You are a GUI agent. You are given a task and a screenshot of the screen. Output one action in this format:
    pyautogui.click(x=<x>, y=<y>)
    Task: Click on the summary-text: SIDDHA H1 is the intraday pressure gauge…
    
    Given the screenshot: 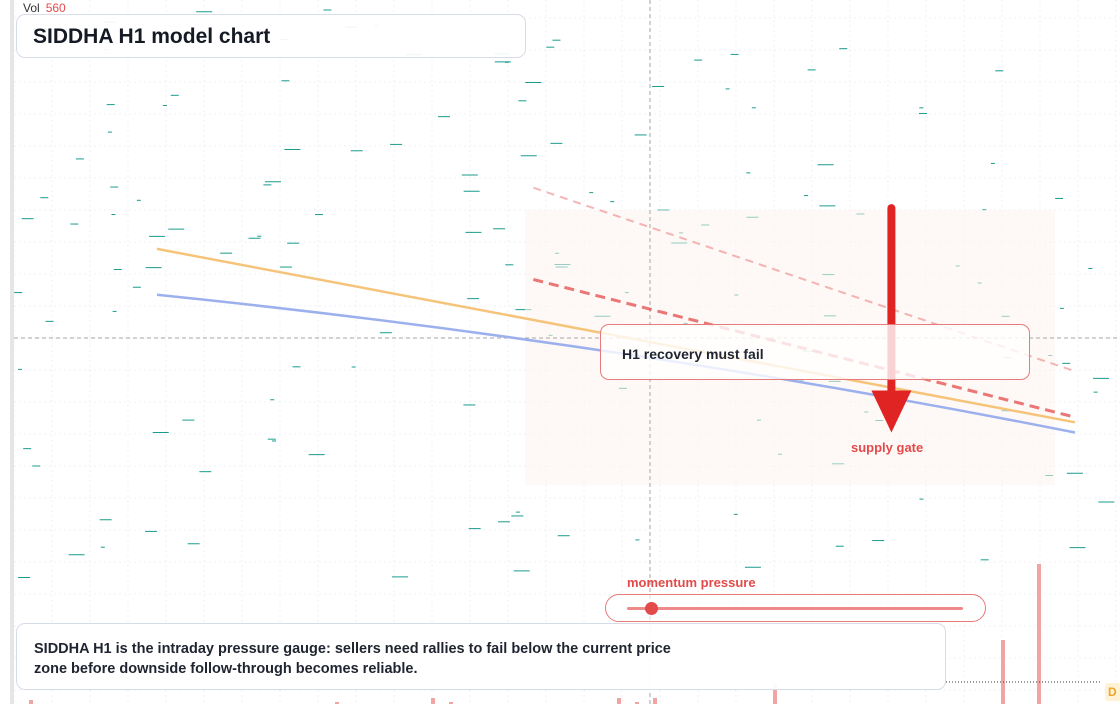 What is the action you would take?
    pyautogui.click(x=352, y=659)
    